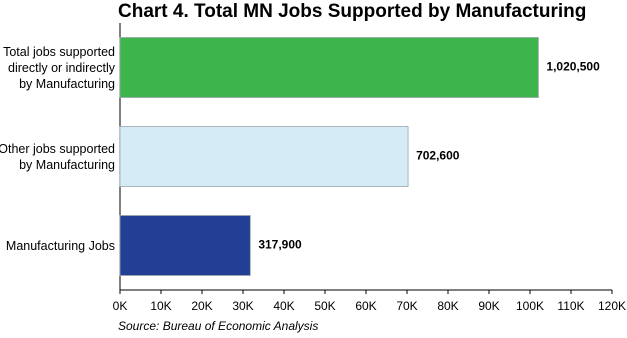 The width and height of the screenshot is (627, 338). What do you see at coordinates (57, 156) in the screenshot?
I see `y-tick-label: Other jobs supported by Manufacturing` at bounding box center [57, 156].